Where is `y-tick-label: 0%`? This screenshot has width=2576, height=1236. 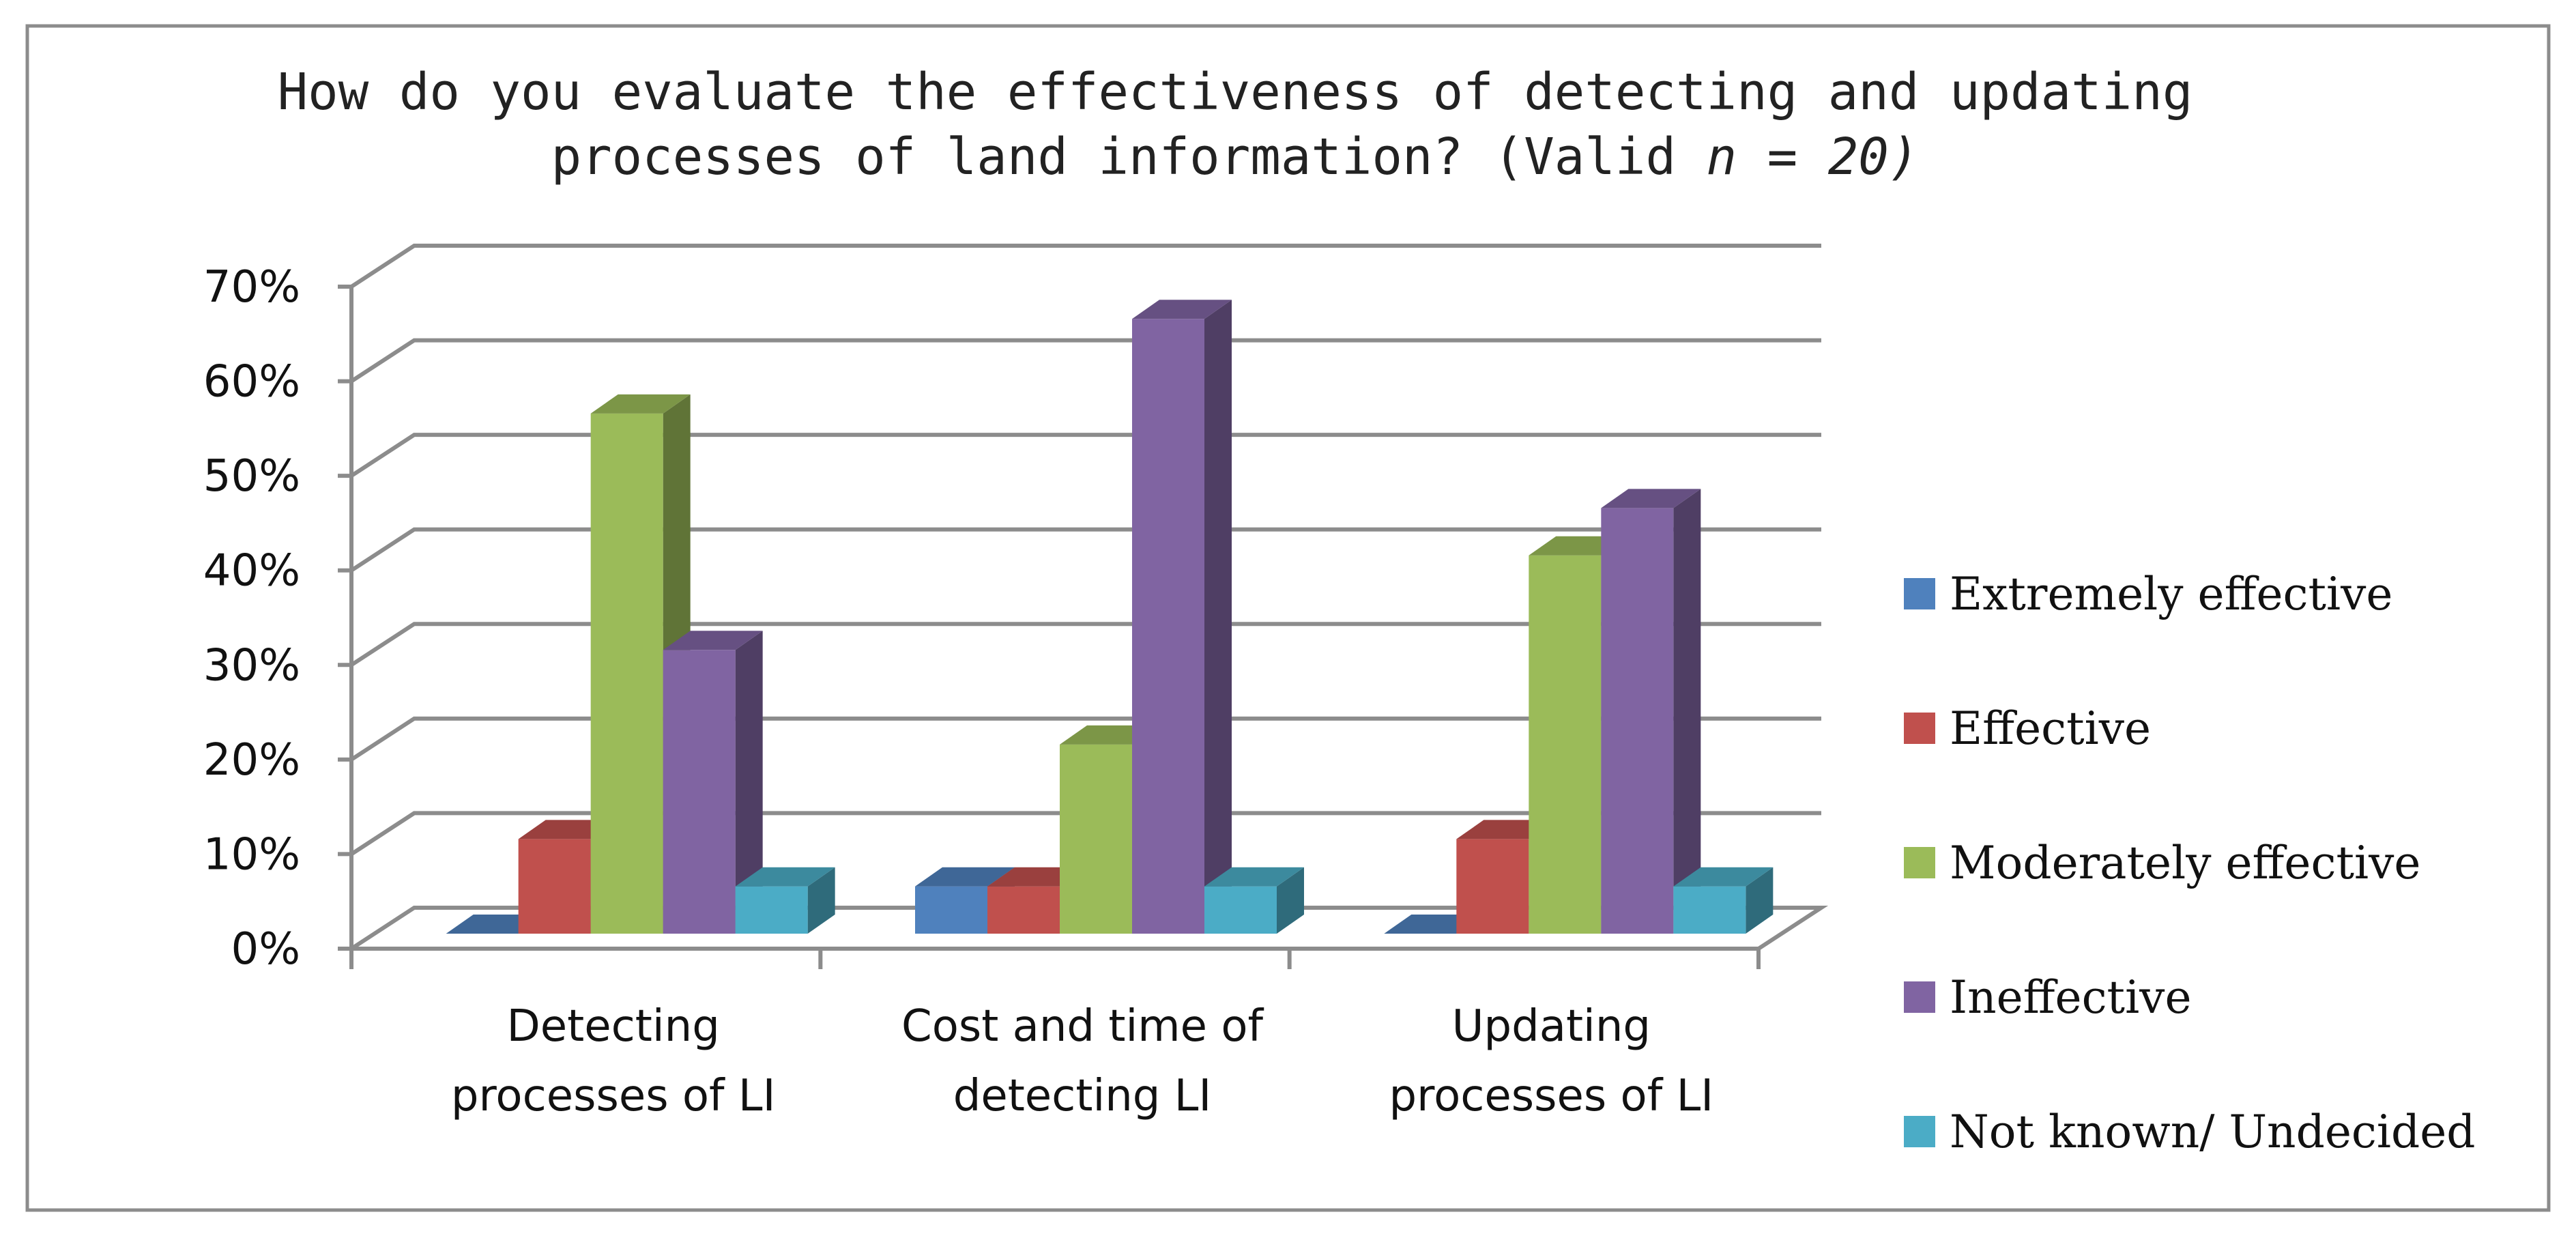
y-tick-label: 0% is located at coordinates (265, 949).